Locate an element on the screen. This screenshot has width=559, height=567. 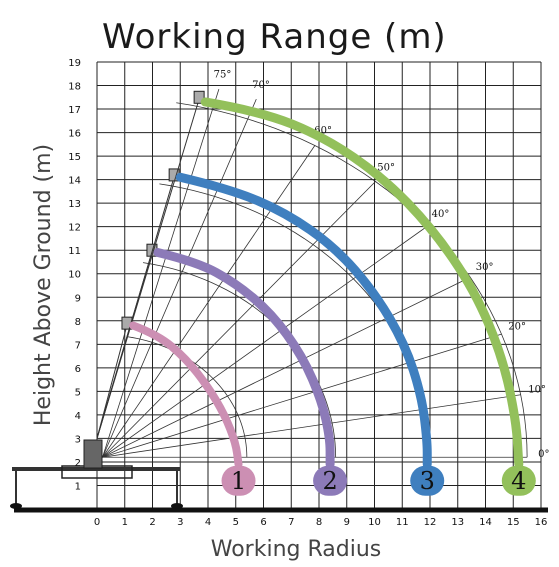
x-tick-label: 3 is located at coordinates (180, 522).